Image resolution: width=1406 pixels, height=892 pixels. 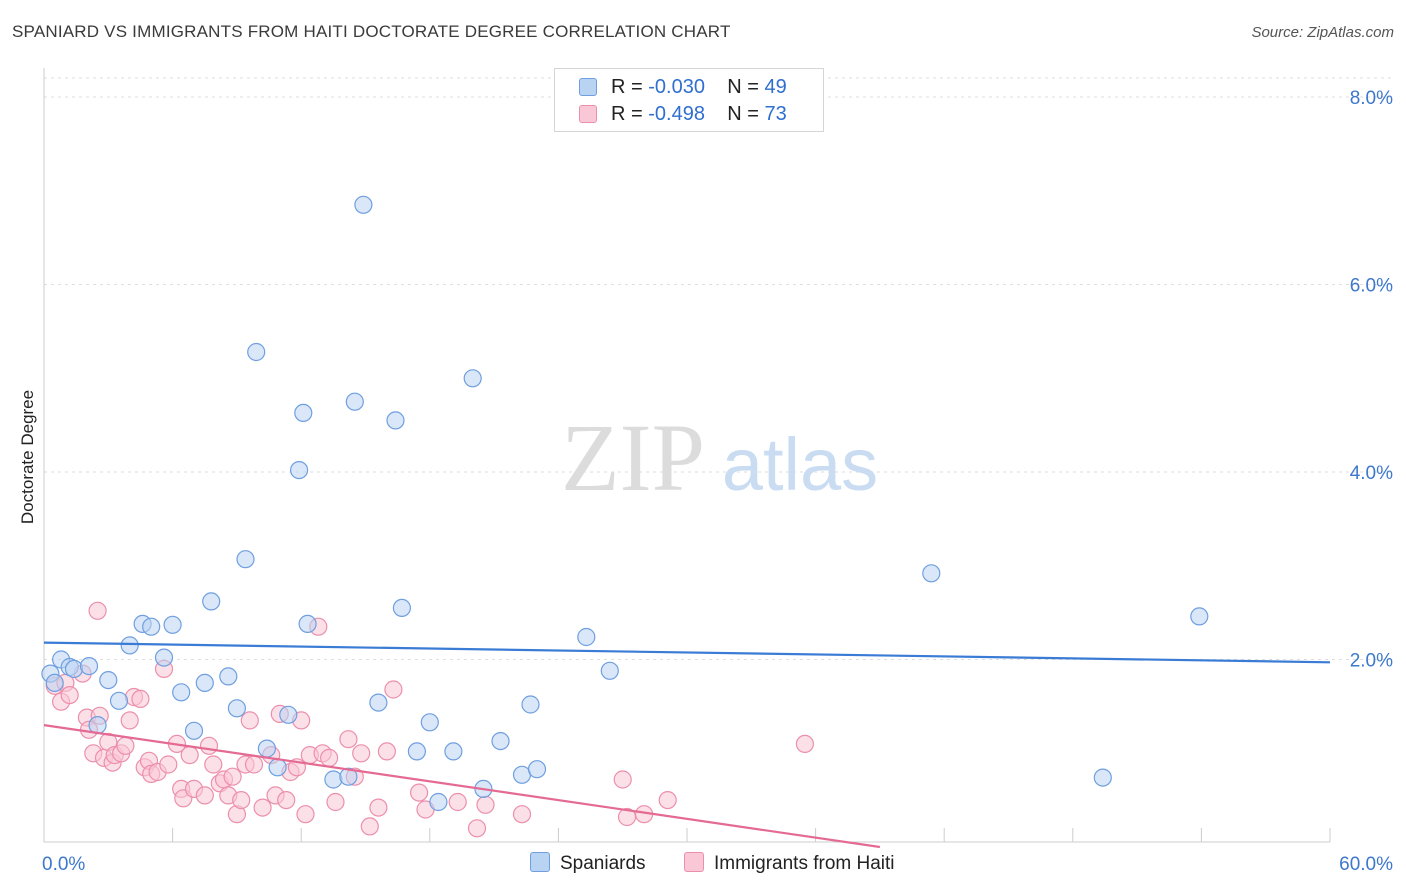 I want to click on legend-swatch-spaniards, so click(x=588, y=87).